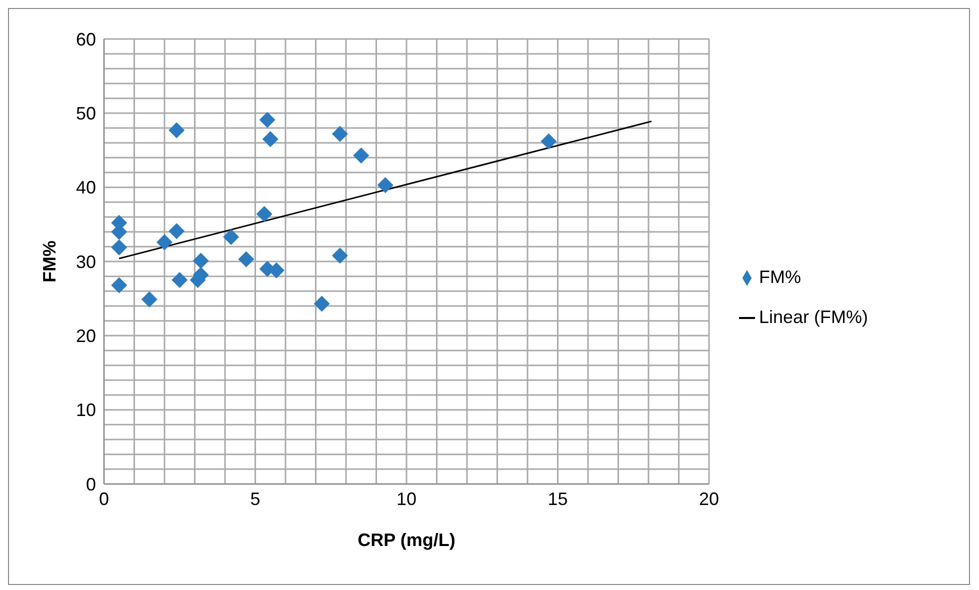  Describe the element at coordinates (406, 498) in the screenshot. I see `x-tick-label: 10` at that location.